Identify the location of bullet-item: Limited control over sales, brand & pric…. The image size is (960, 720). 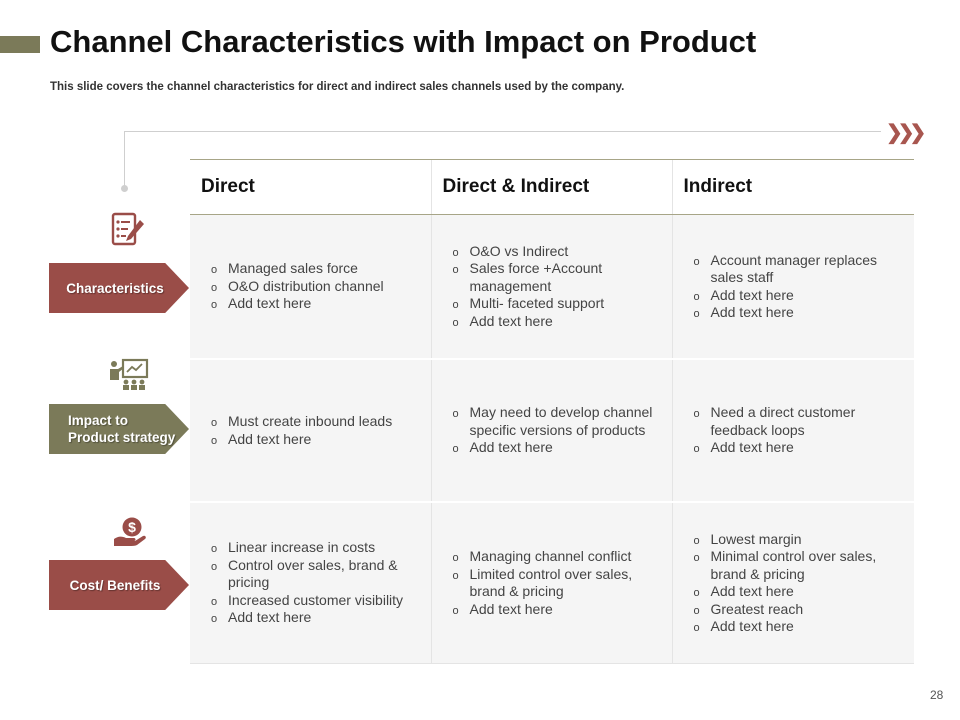
(550, 583).